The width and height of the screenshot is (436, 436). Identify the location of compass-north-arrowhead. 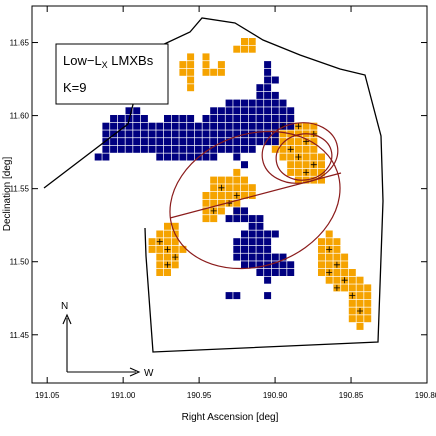
(67, 319).